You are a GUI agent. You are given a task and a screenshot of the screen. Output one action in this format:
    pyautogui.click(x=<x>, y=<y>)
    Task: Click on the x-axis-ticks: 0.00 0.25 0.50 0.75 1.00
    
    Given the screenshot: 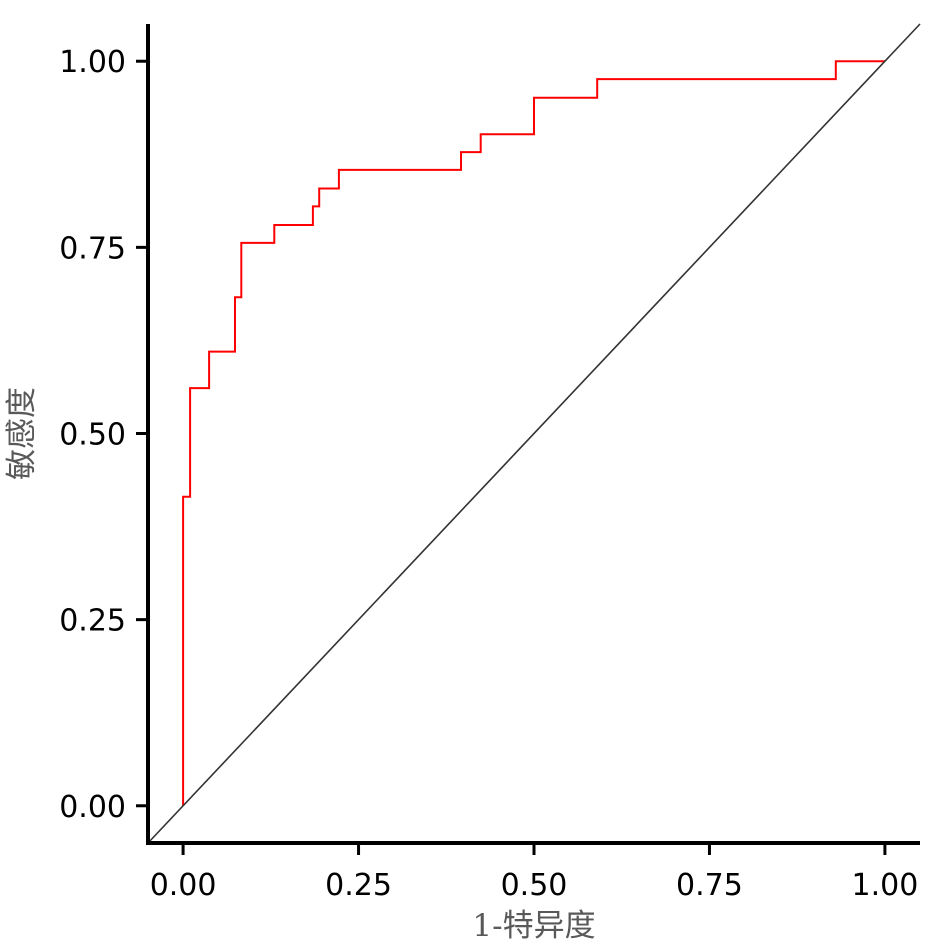 What is the action you would take?
    pyautogui.click(x=534, y=873)
    